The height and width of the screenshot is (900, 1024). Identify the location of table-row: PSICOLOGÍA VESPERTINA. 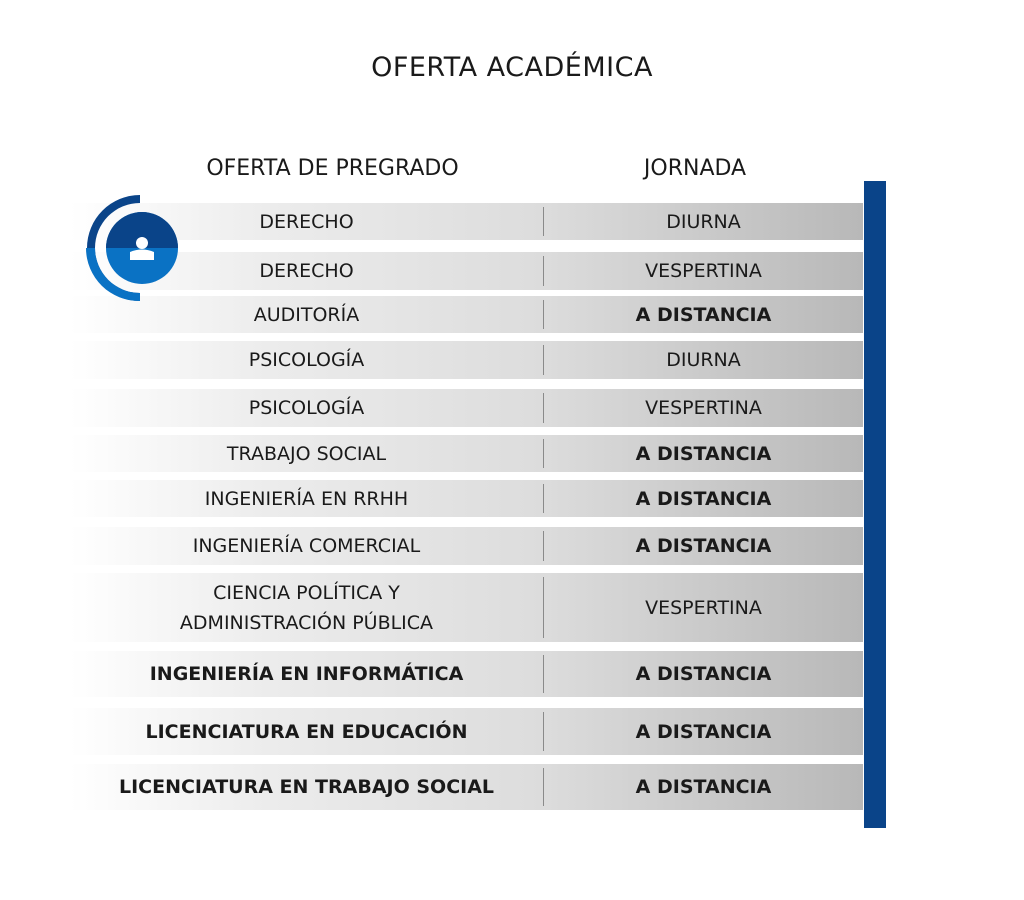
(466, 408).